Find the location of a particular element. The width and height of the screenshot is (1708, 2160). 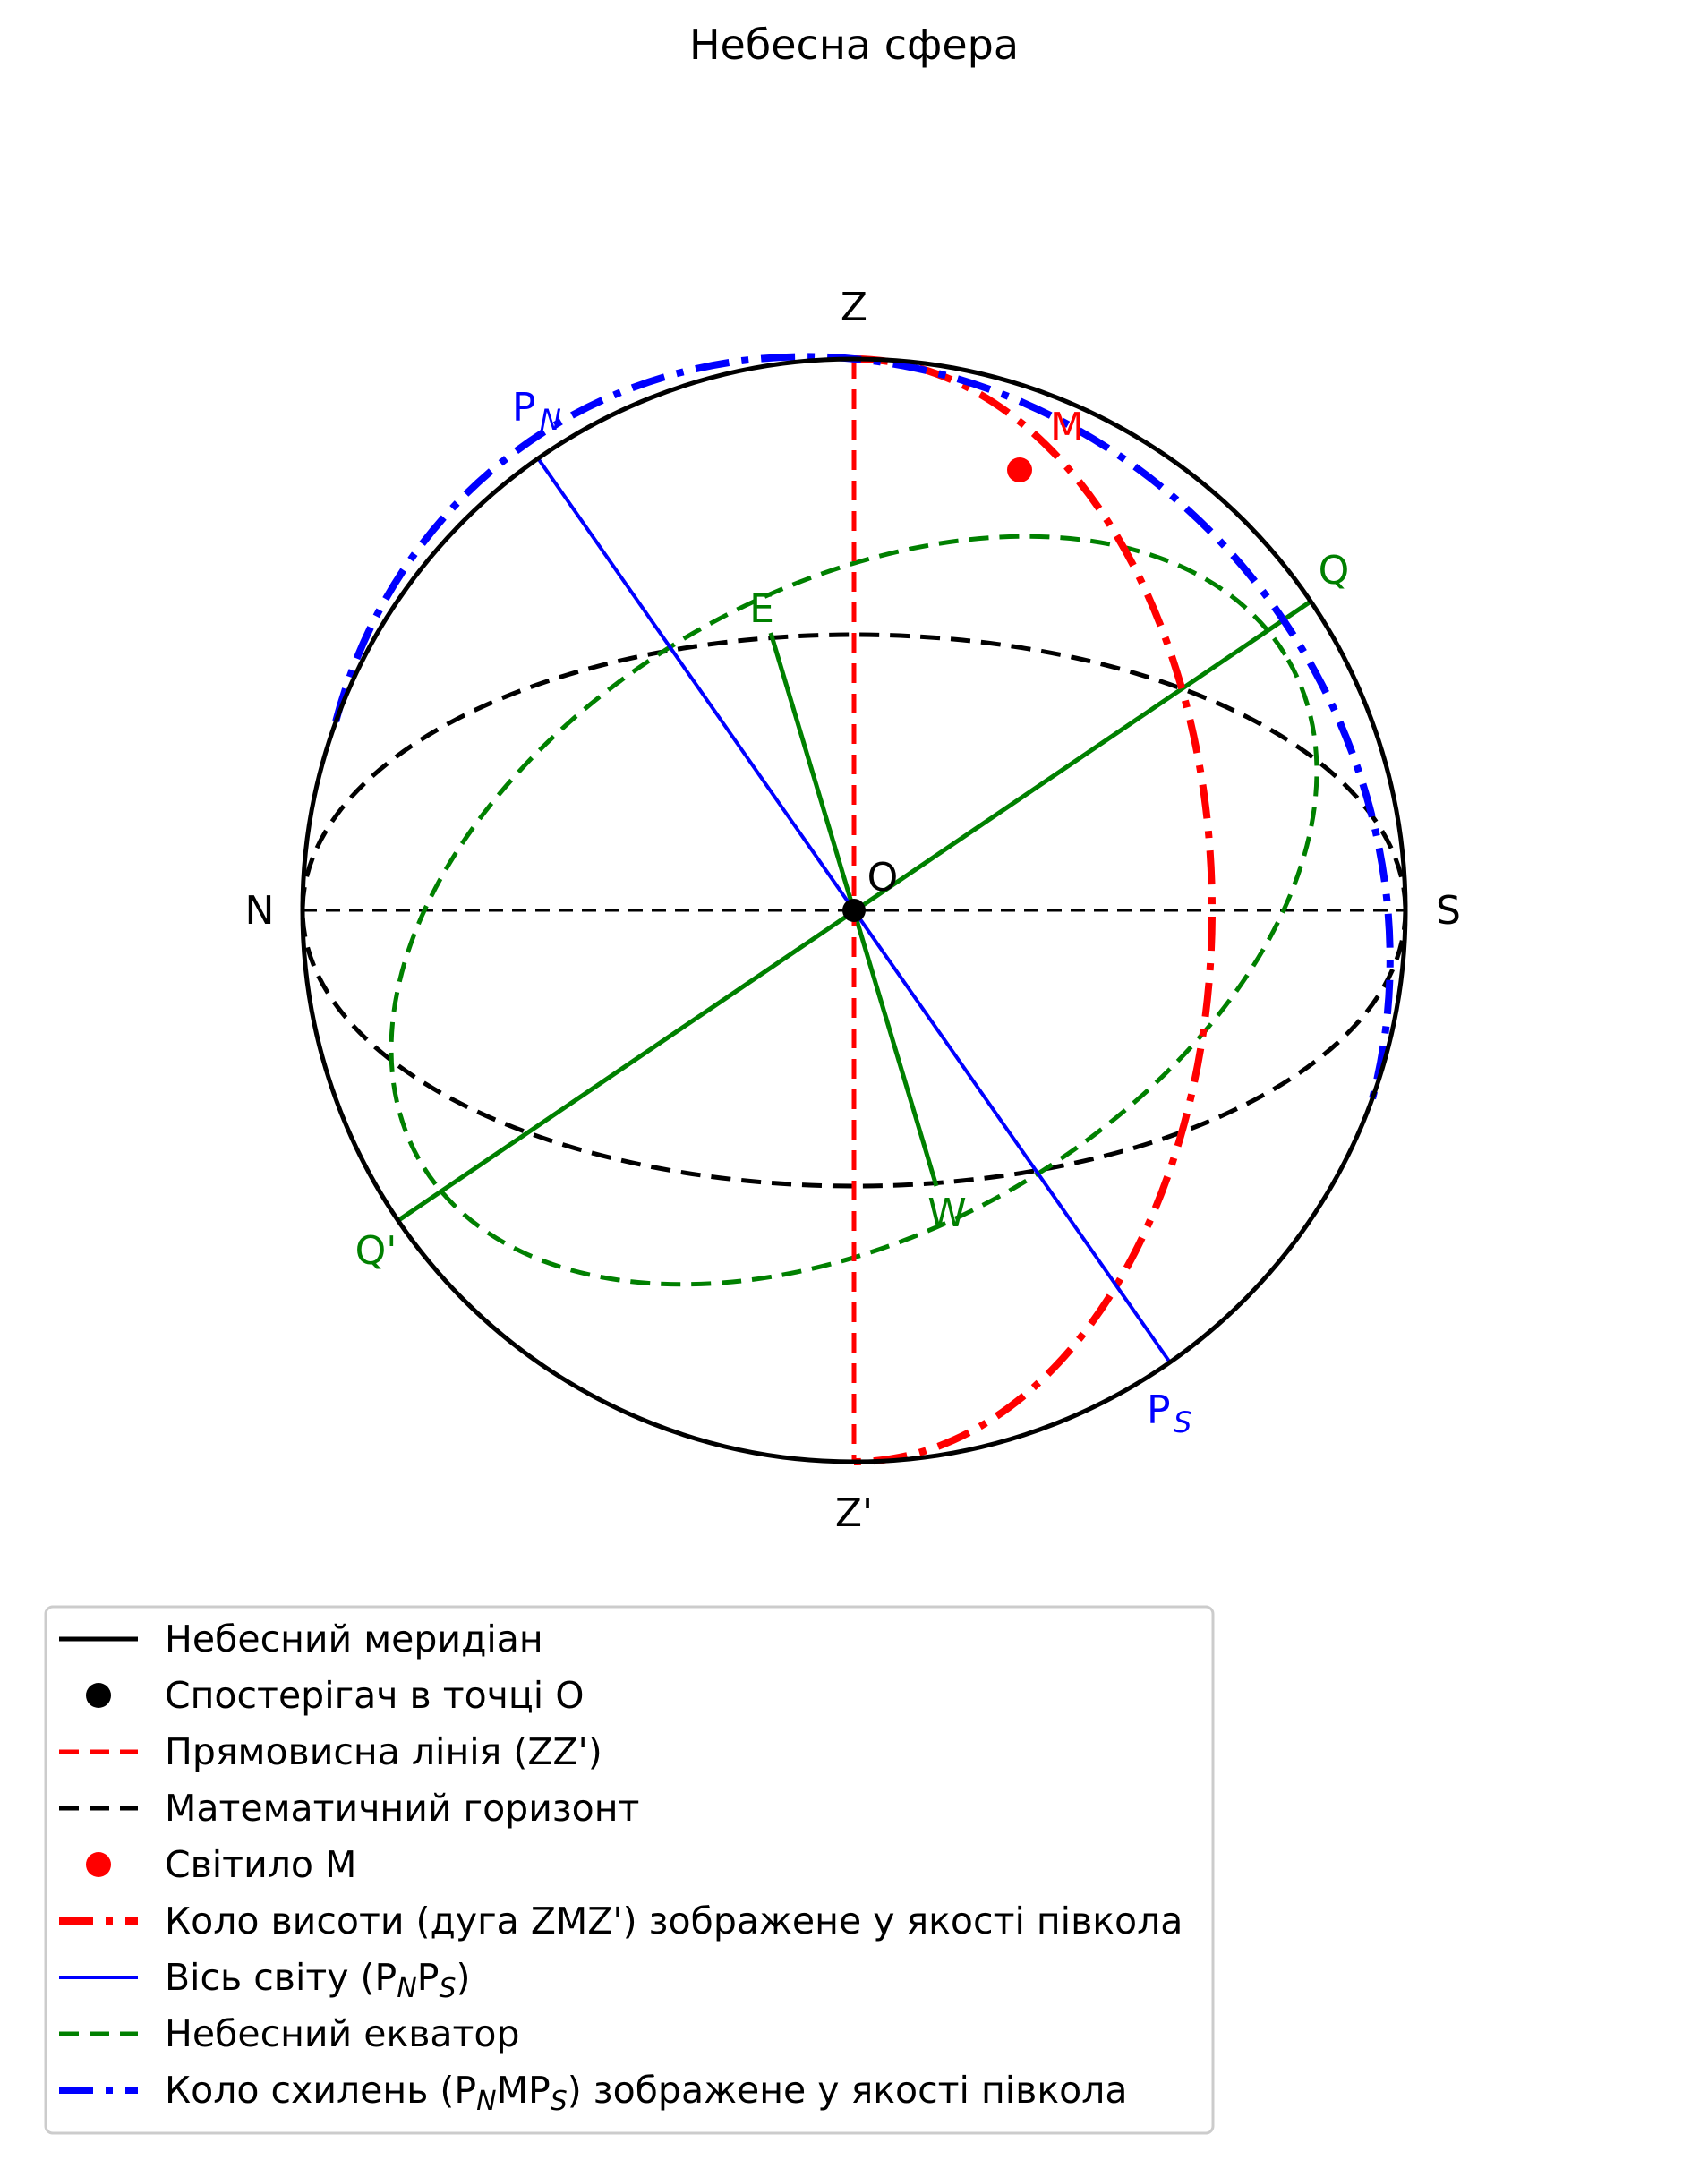

legend-label-declination-sub-n: N is located at coordinates (486, 2101).